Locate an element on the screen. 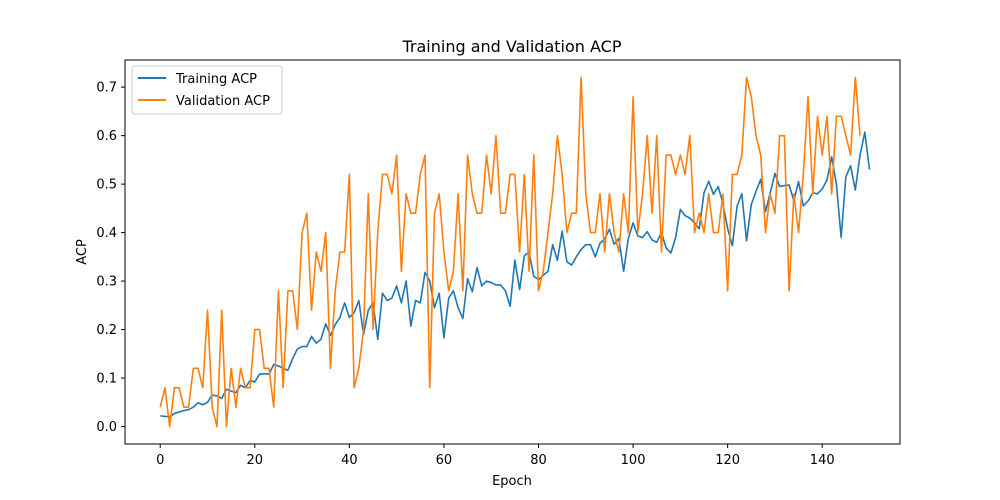  y-tick-label: 0.6 is located at coordinates (106, 136).